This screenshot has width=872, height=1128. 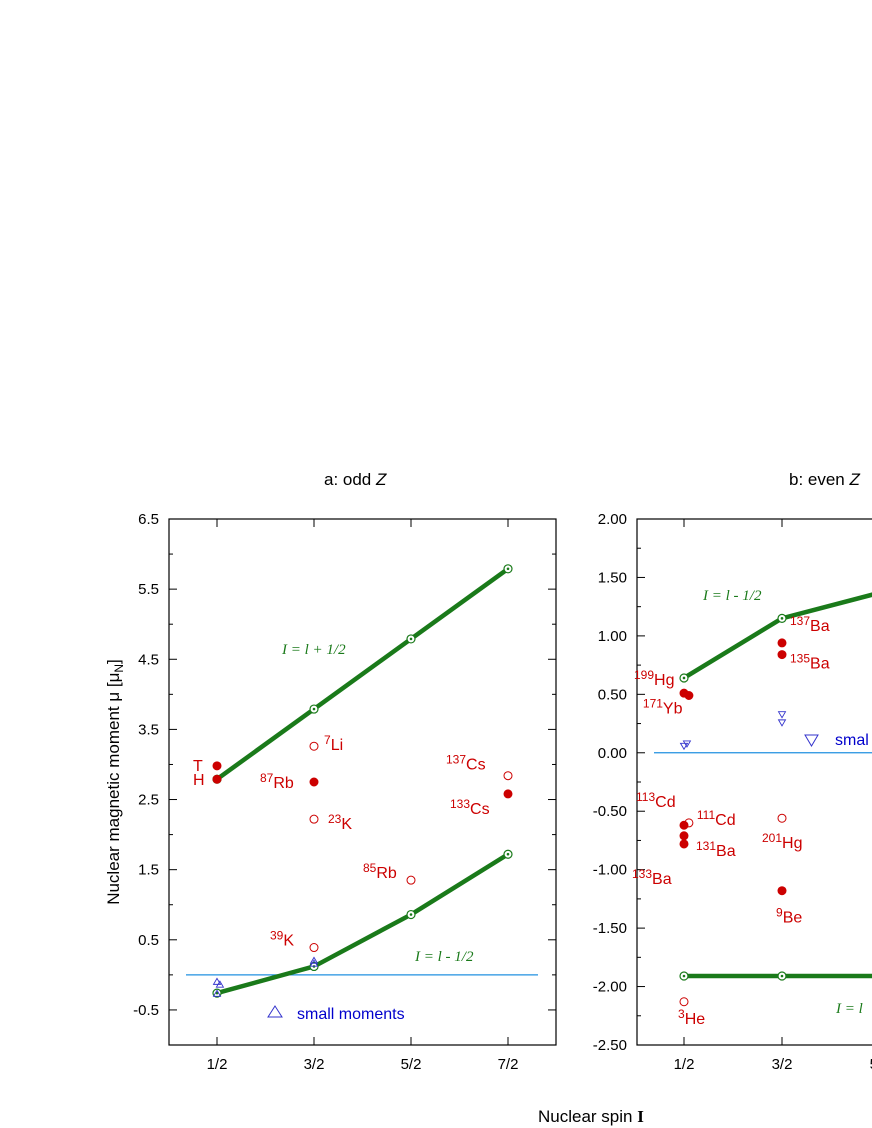 I want to click on point-label: 39K, so click(x=282, y=939).